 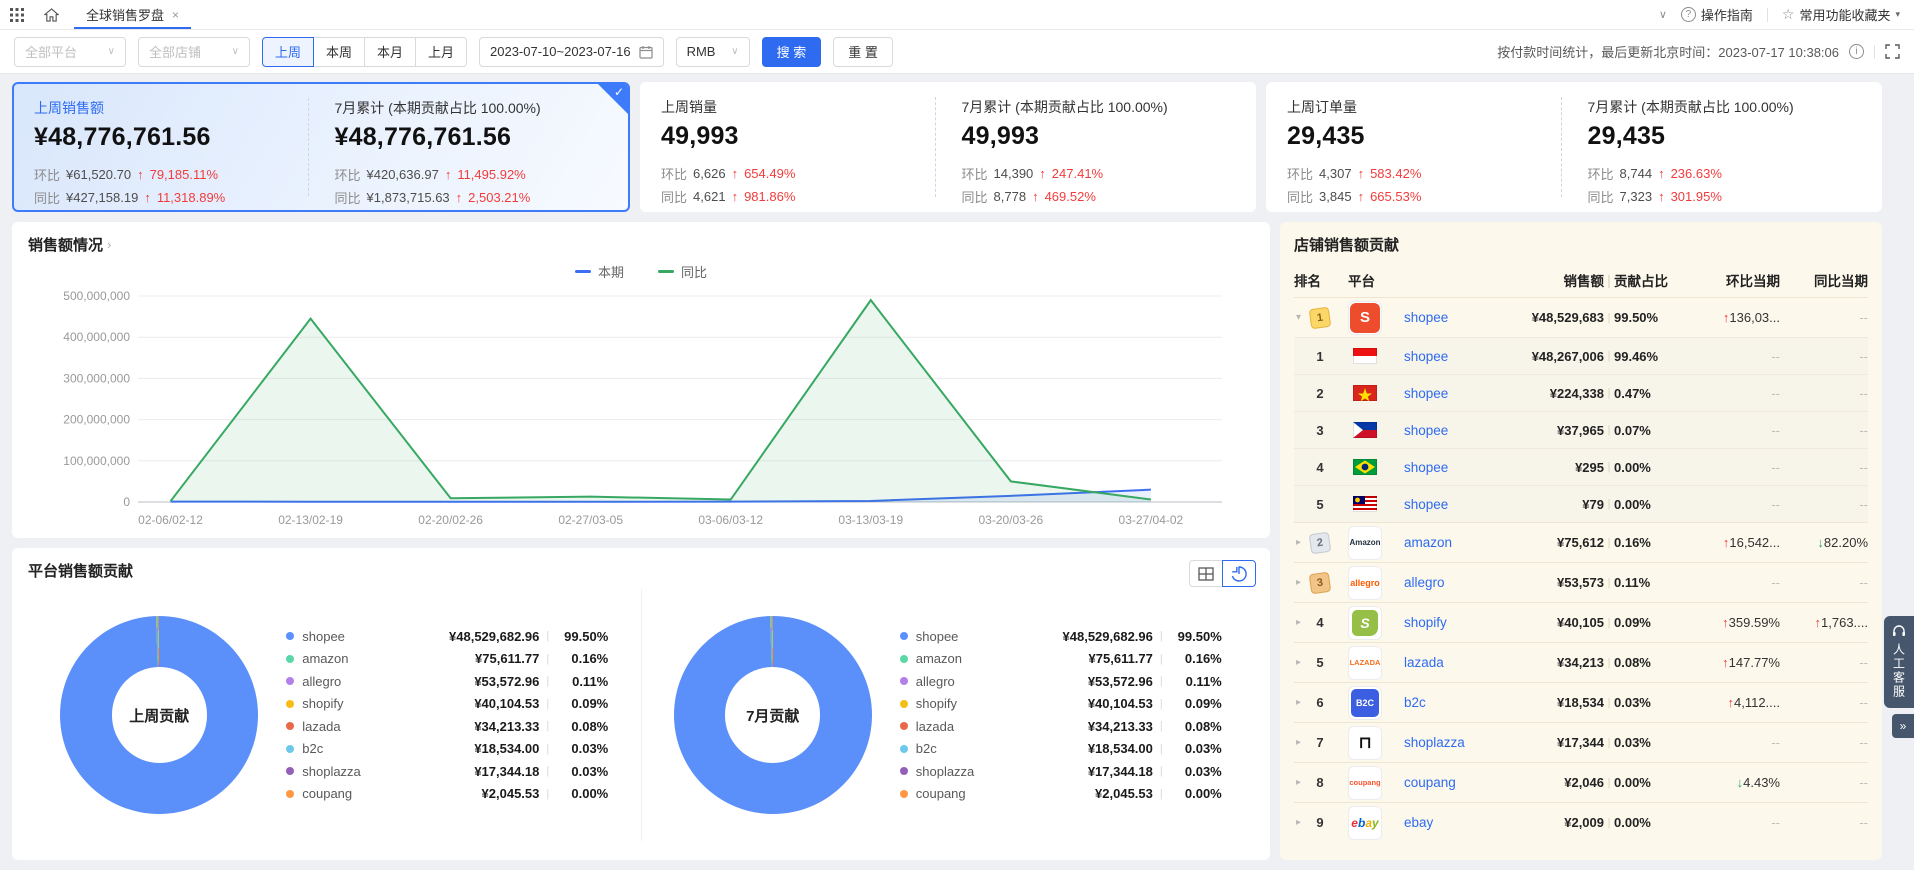 What do you see at coordinates (17, 14) in the screenshot?
I see `apps-grid-icon` at bounding box center [17, 14].